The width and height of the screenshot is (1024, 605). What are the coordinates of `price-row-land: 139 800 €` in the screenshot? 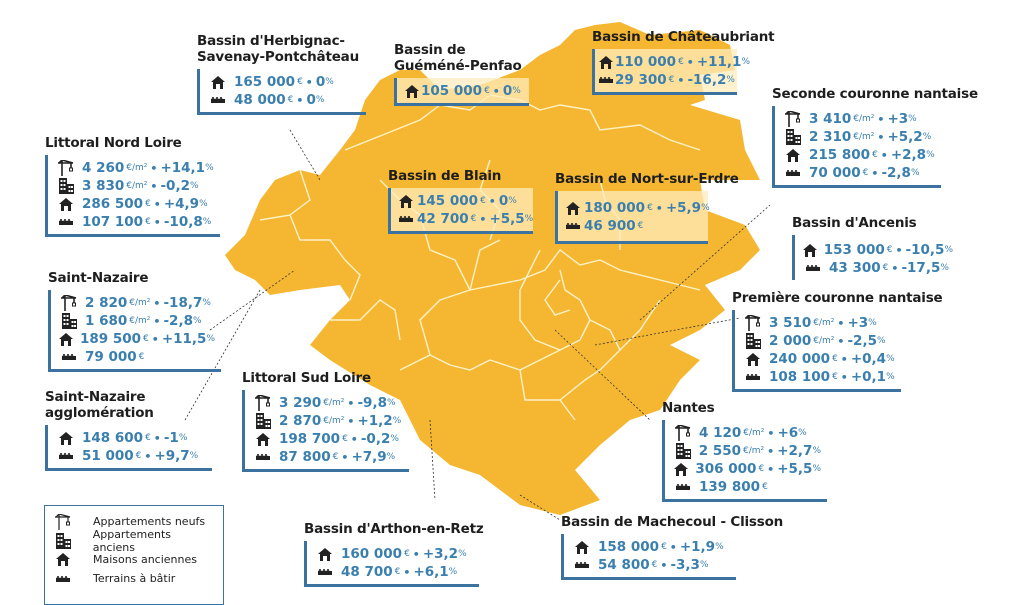 It's located at (747, 487).